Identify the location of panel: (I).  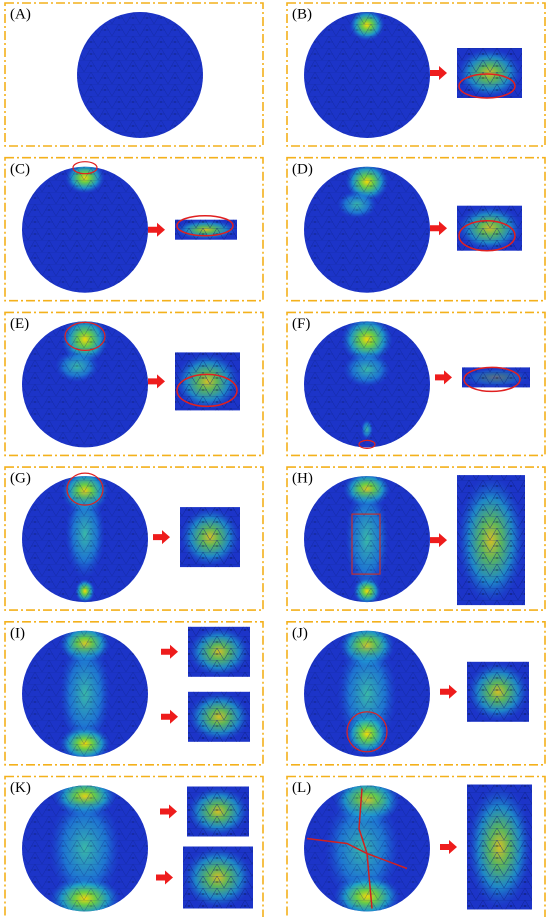
(134, 693).